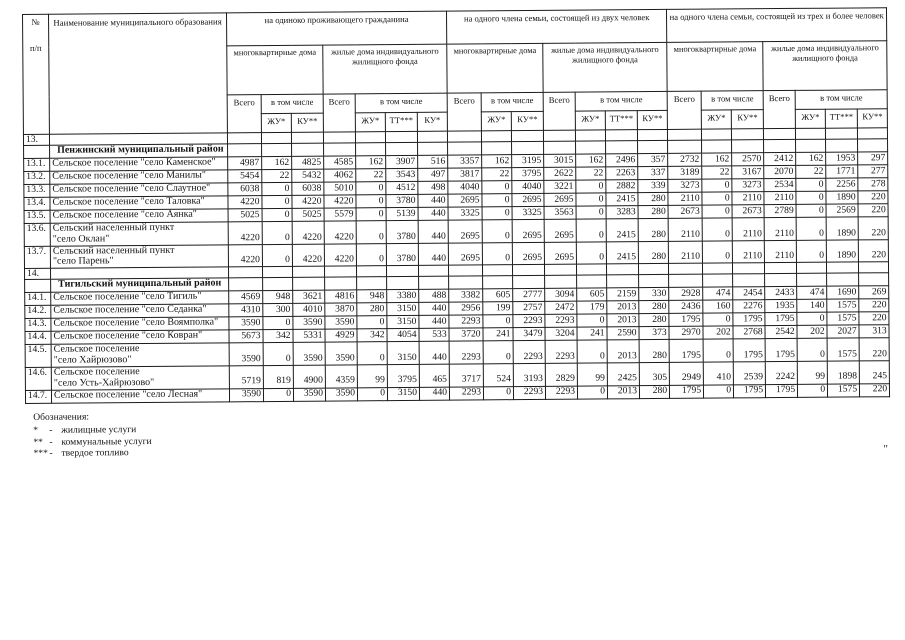 The image size is (905, 640). What do you see at coordinates (495, 68) in the screenshot?
I see `subgroup-header-mkd: многоквартирные дома` at bounding box center [495, 68].